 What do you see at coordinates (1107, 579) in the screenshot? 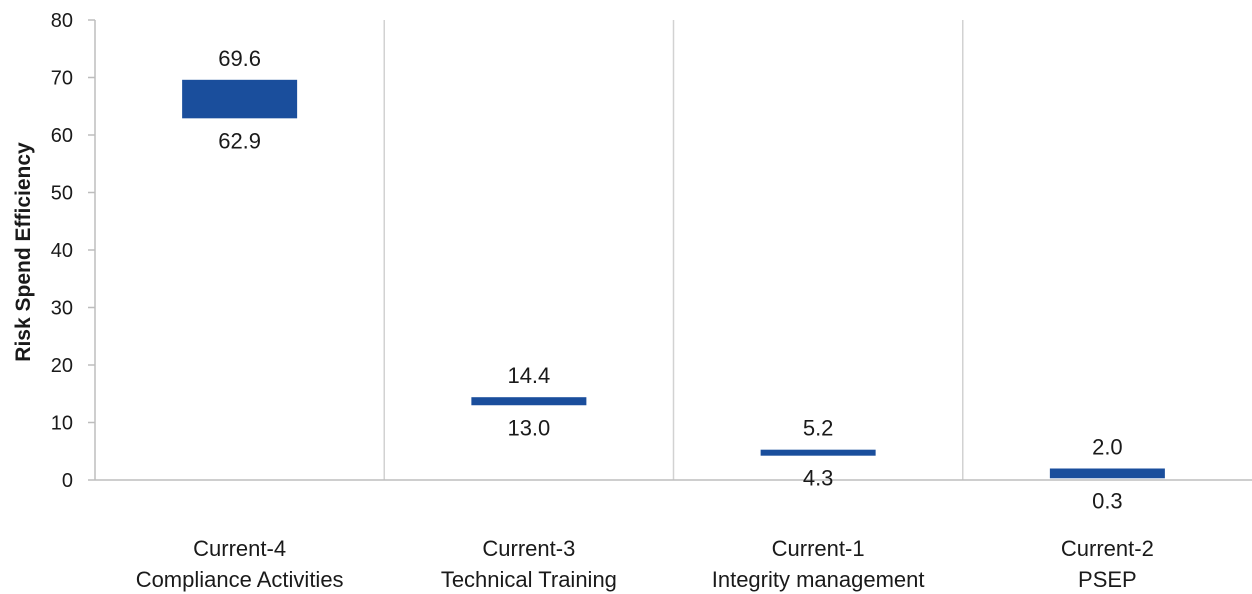
I see `category-label-line2: PSEP` at bounding box center [1107, 579].